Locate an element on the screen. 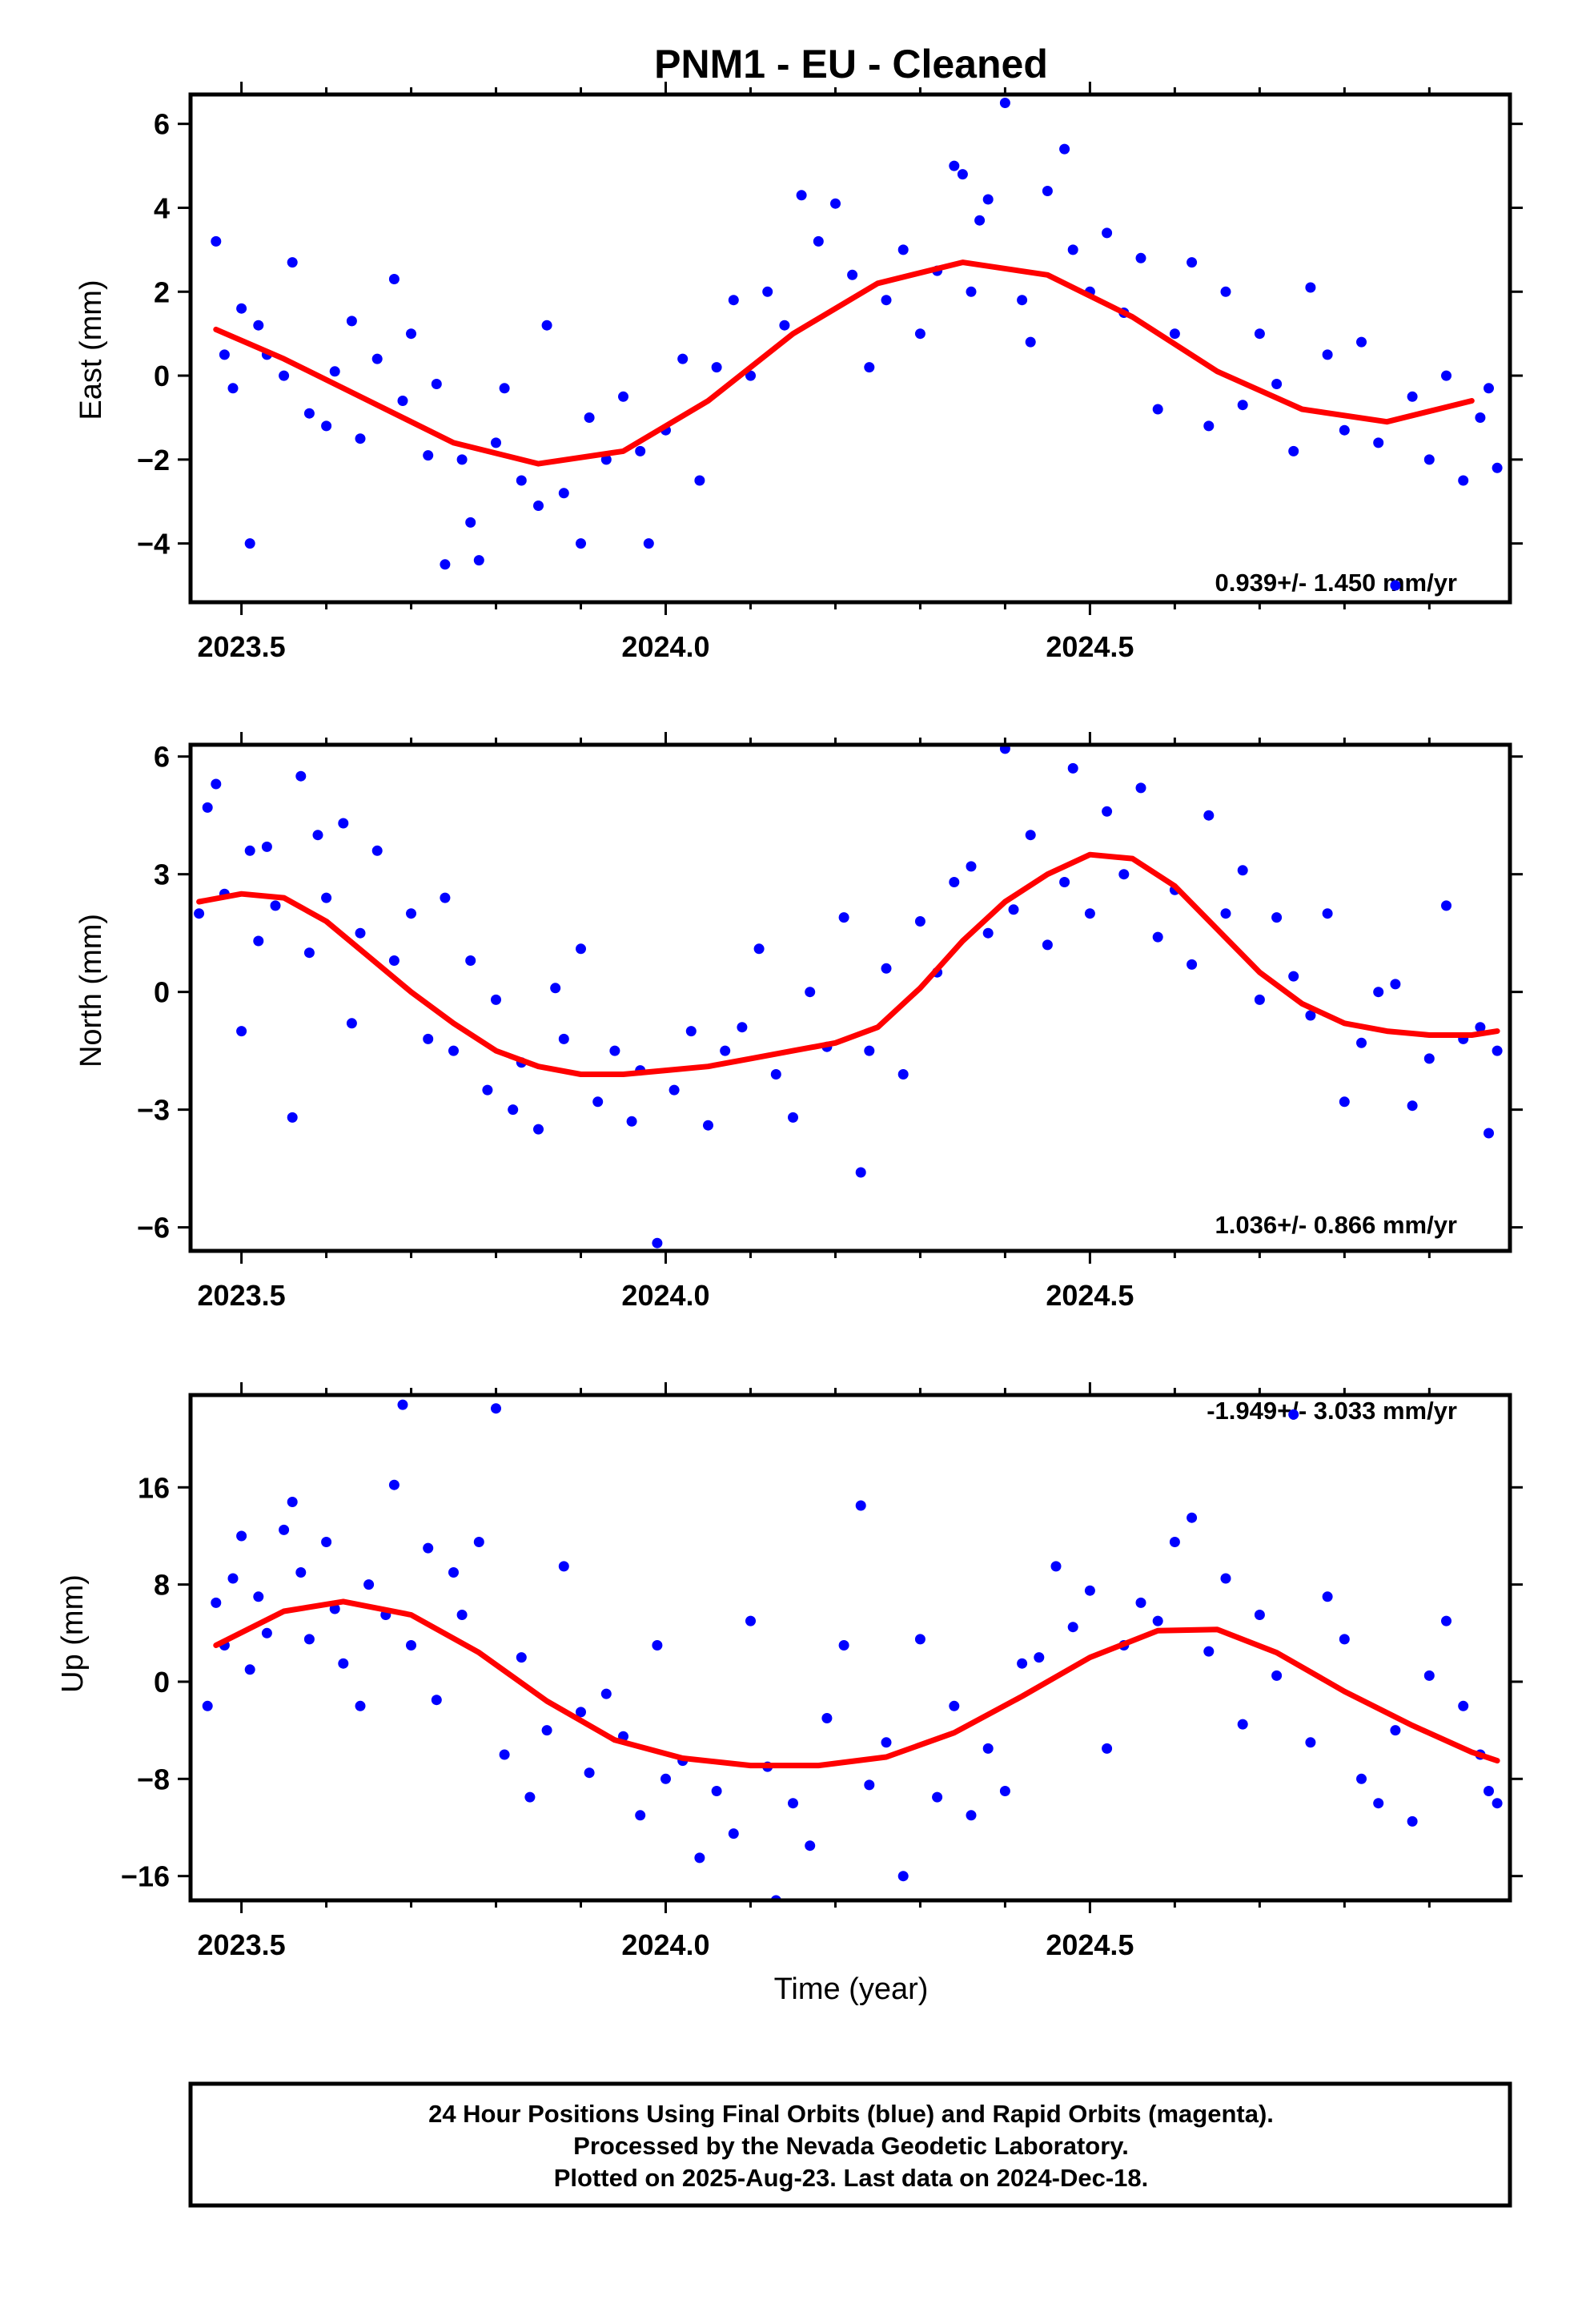 The image size is (1582, 2324). east-x-tick-label: 2024.0 is located at coordinates (665, 646).